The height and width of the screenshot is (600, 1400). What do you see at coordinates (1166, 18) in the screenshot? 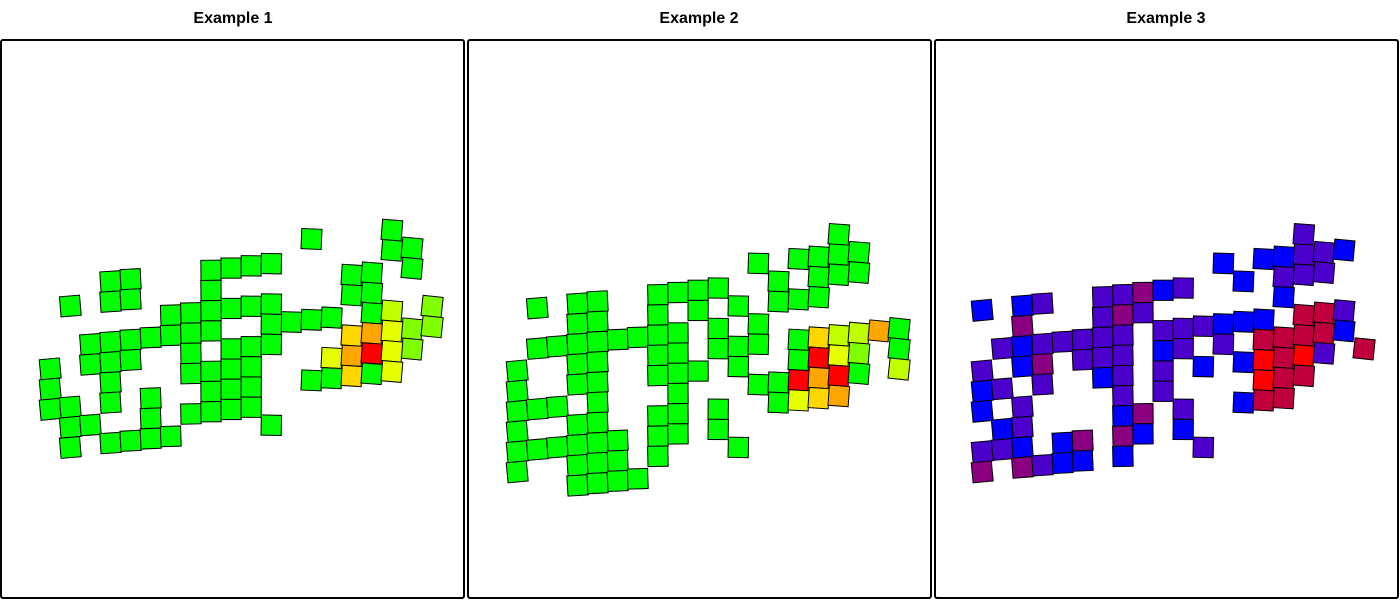
I see `panel-title-3: Example 3` at bounding box center [1166, 18].